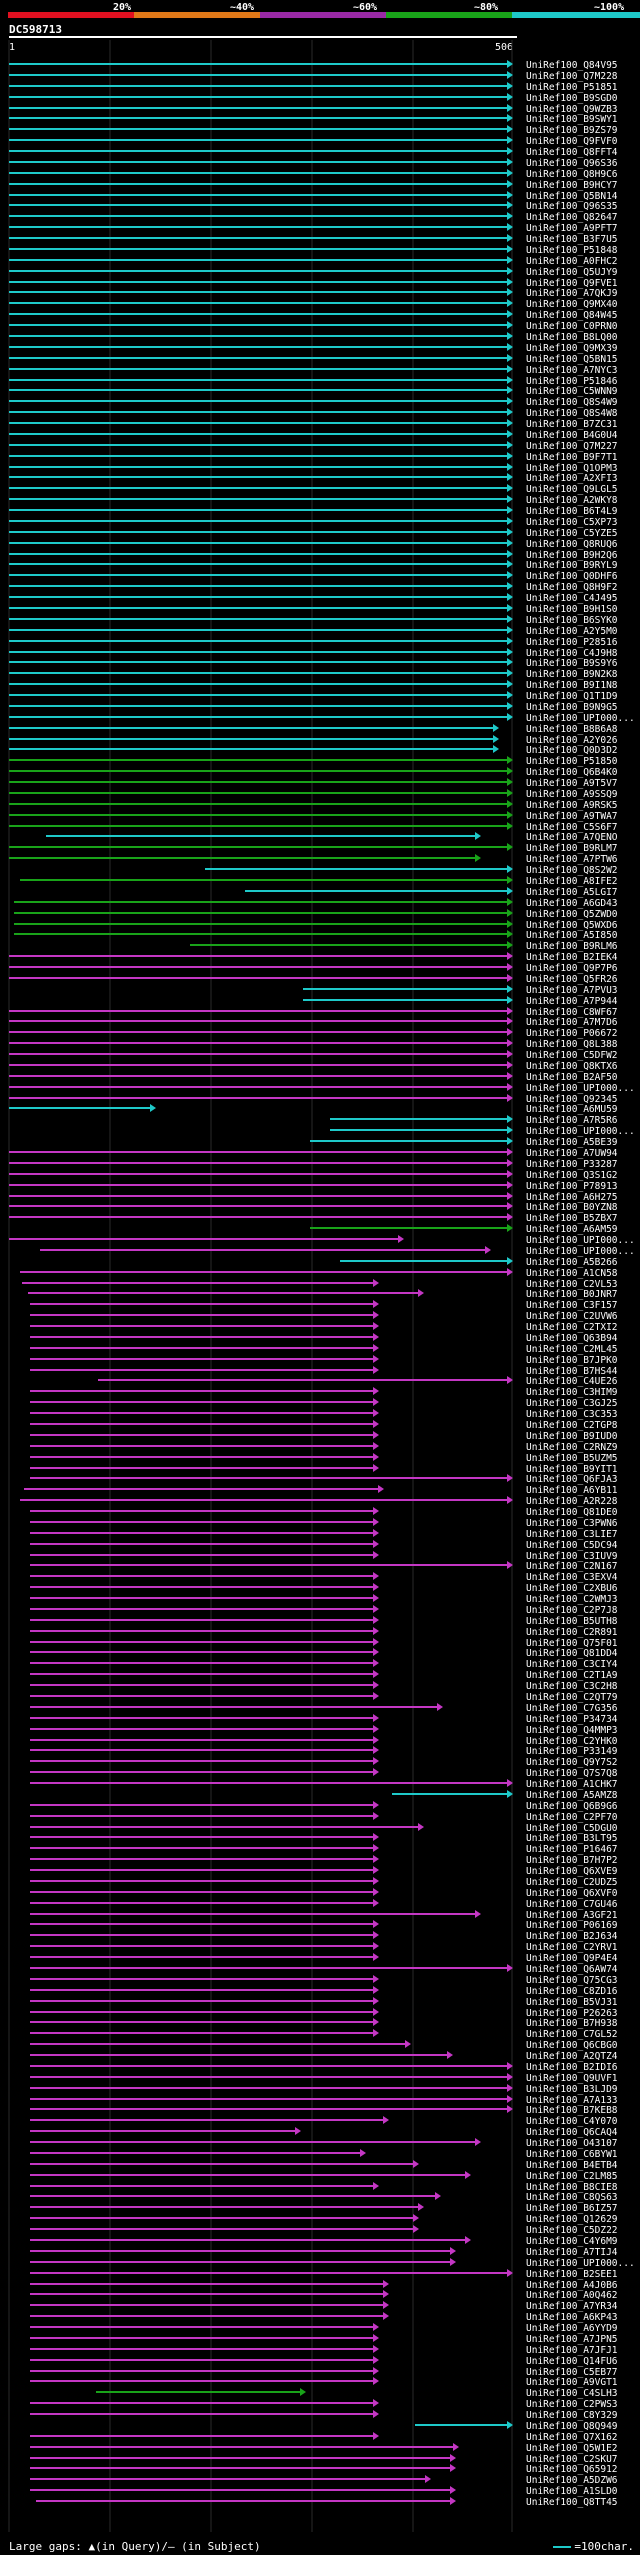 The image size is (640, 2555). I want to click on hit-label: UniRef100_A2Y5M0, so click(572, 631).